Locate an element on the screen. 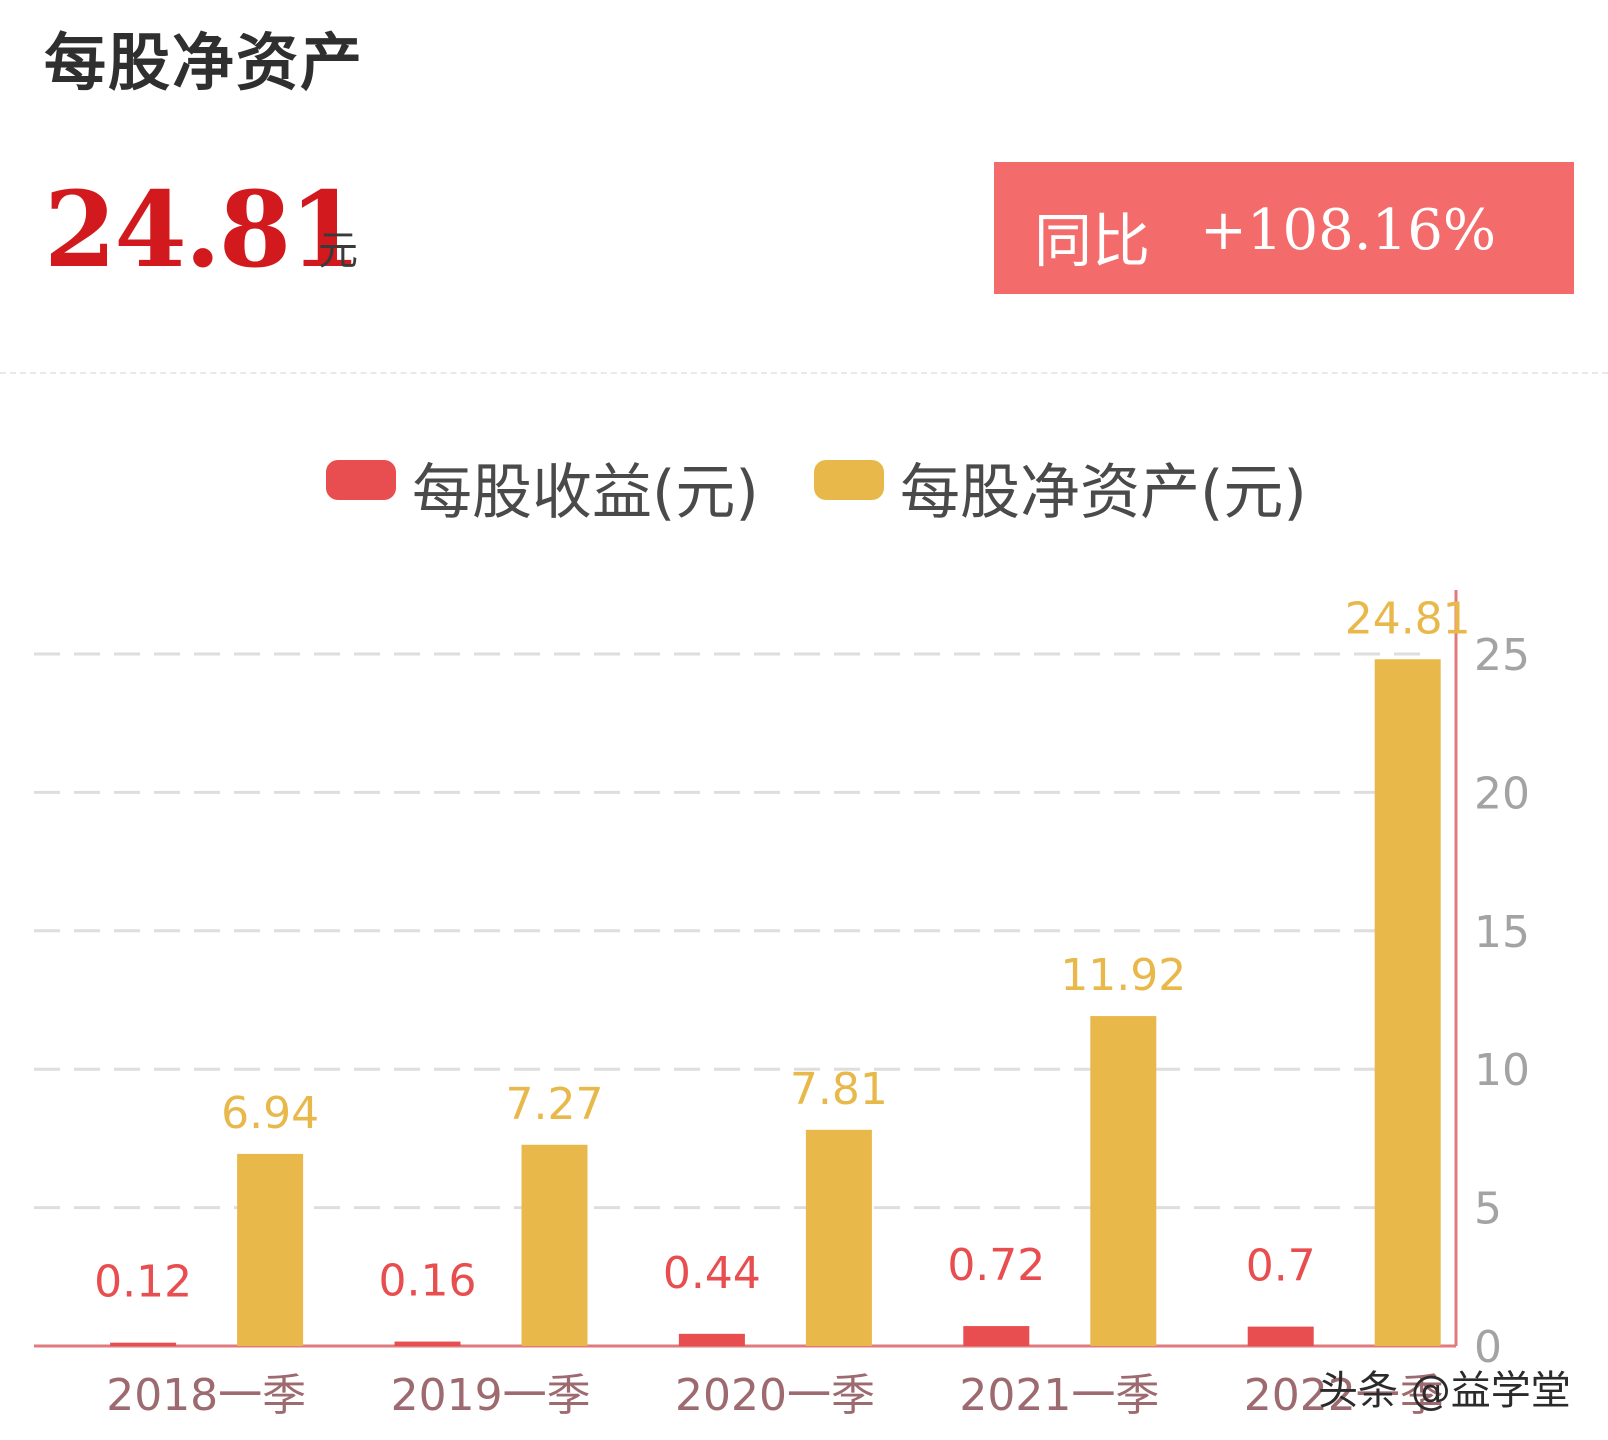 This screenshot has height=1440, width=1608. yoy-label: 同比 is located at coordinates (1092, 241).